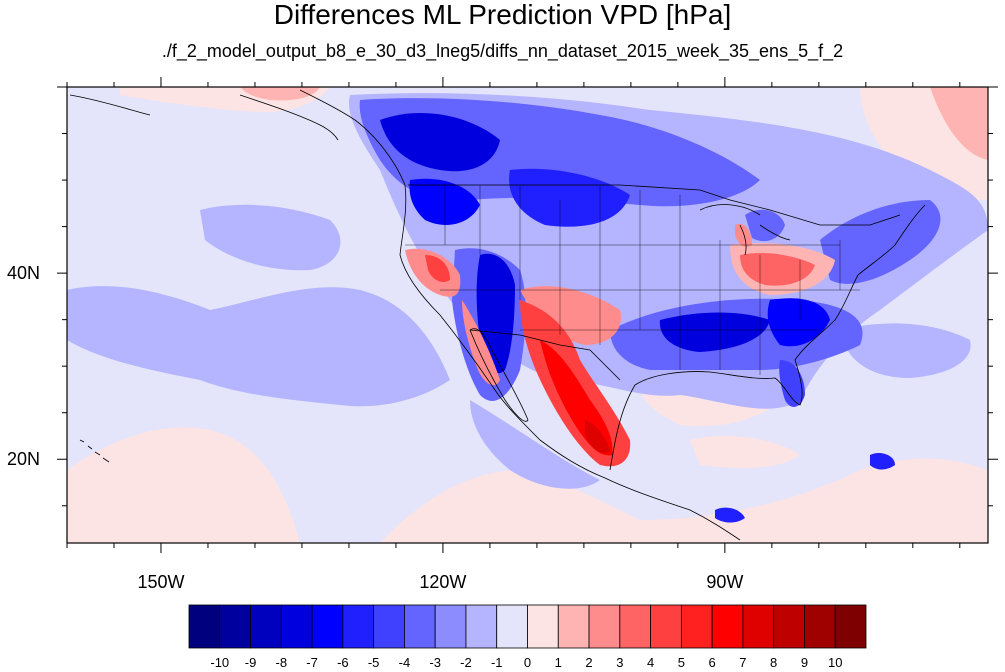 The width and height of the screenshot is (1005, 672). I want to click on colorbar-tick-label: -4, so click(404, 662).